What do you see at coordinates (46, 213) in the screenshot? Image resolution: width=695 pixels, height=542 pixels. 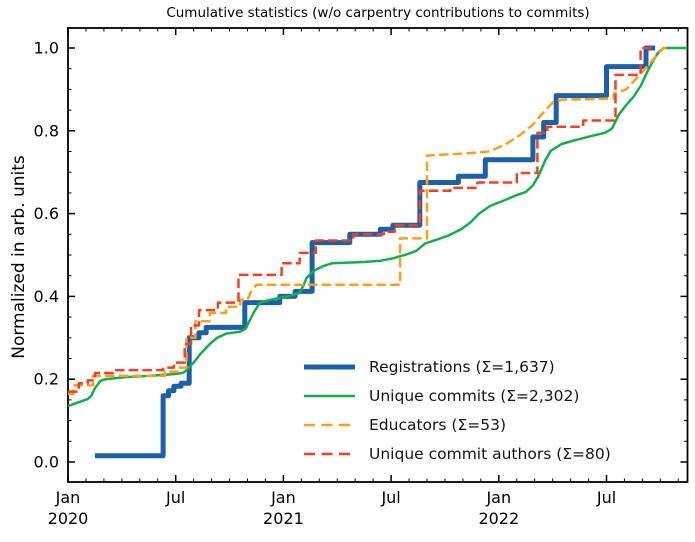 I see `y-tick-label: 0.6` at bounding box center [46, 213].